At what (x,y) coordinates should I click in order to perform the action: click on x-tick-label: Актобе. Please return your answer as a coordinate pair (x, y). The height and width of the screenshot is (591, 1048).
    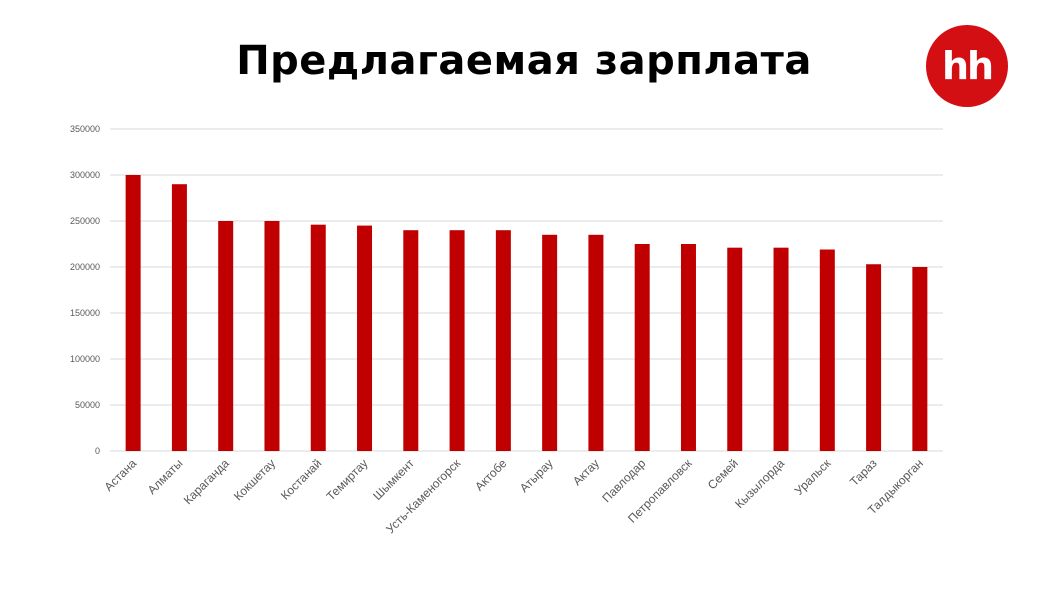
    Looking at the image, I should click on (491, 475).